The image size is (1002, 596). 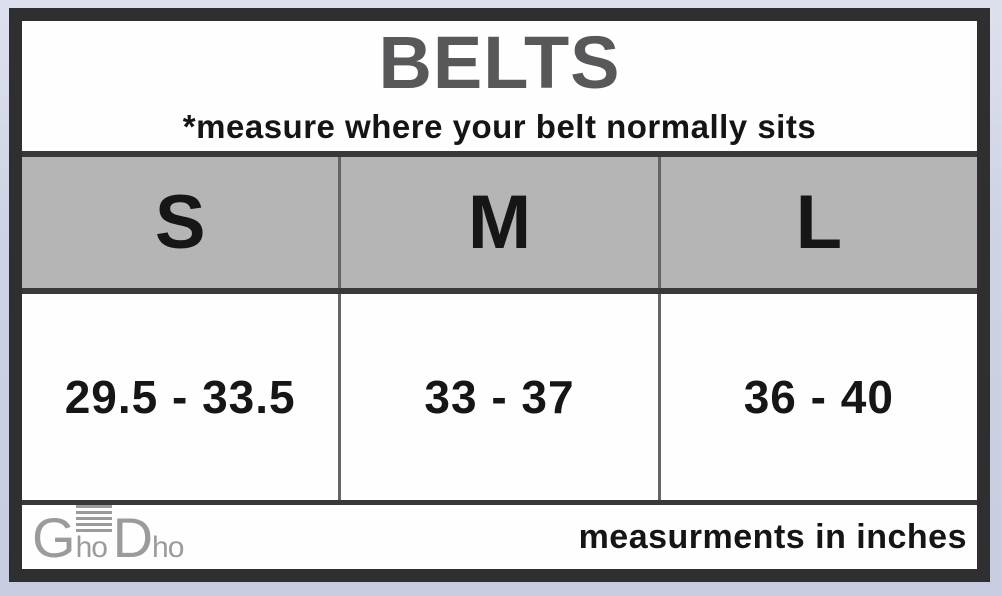 What do you see at coordinates (168, 547) in the screenshot?
I see `logo-letters-ho-2: ho` at bounding box center [168, 547].